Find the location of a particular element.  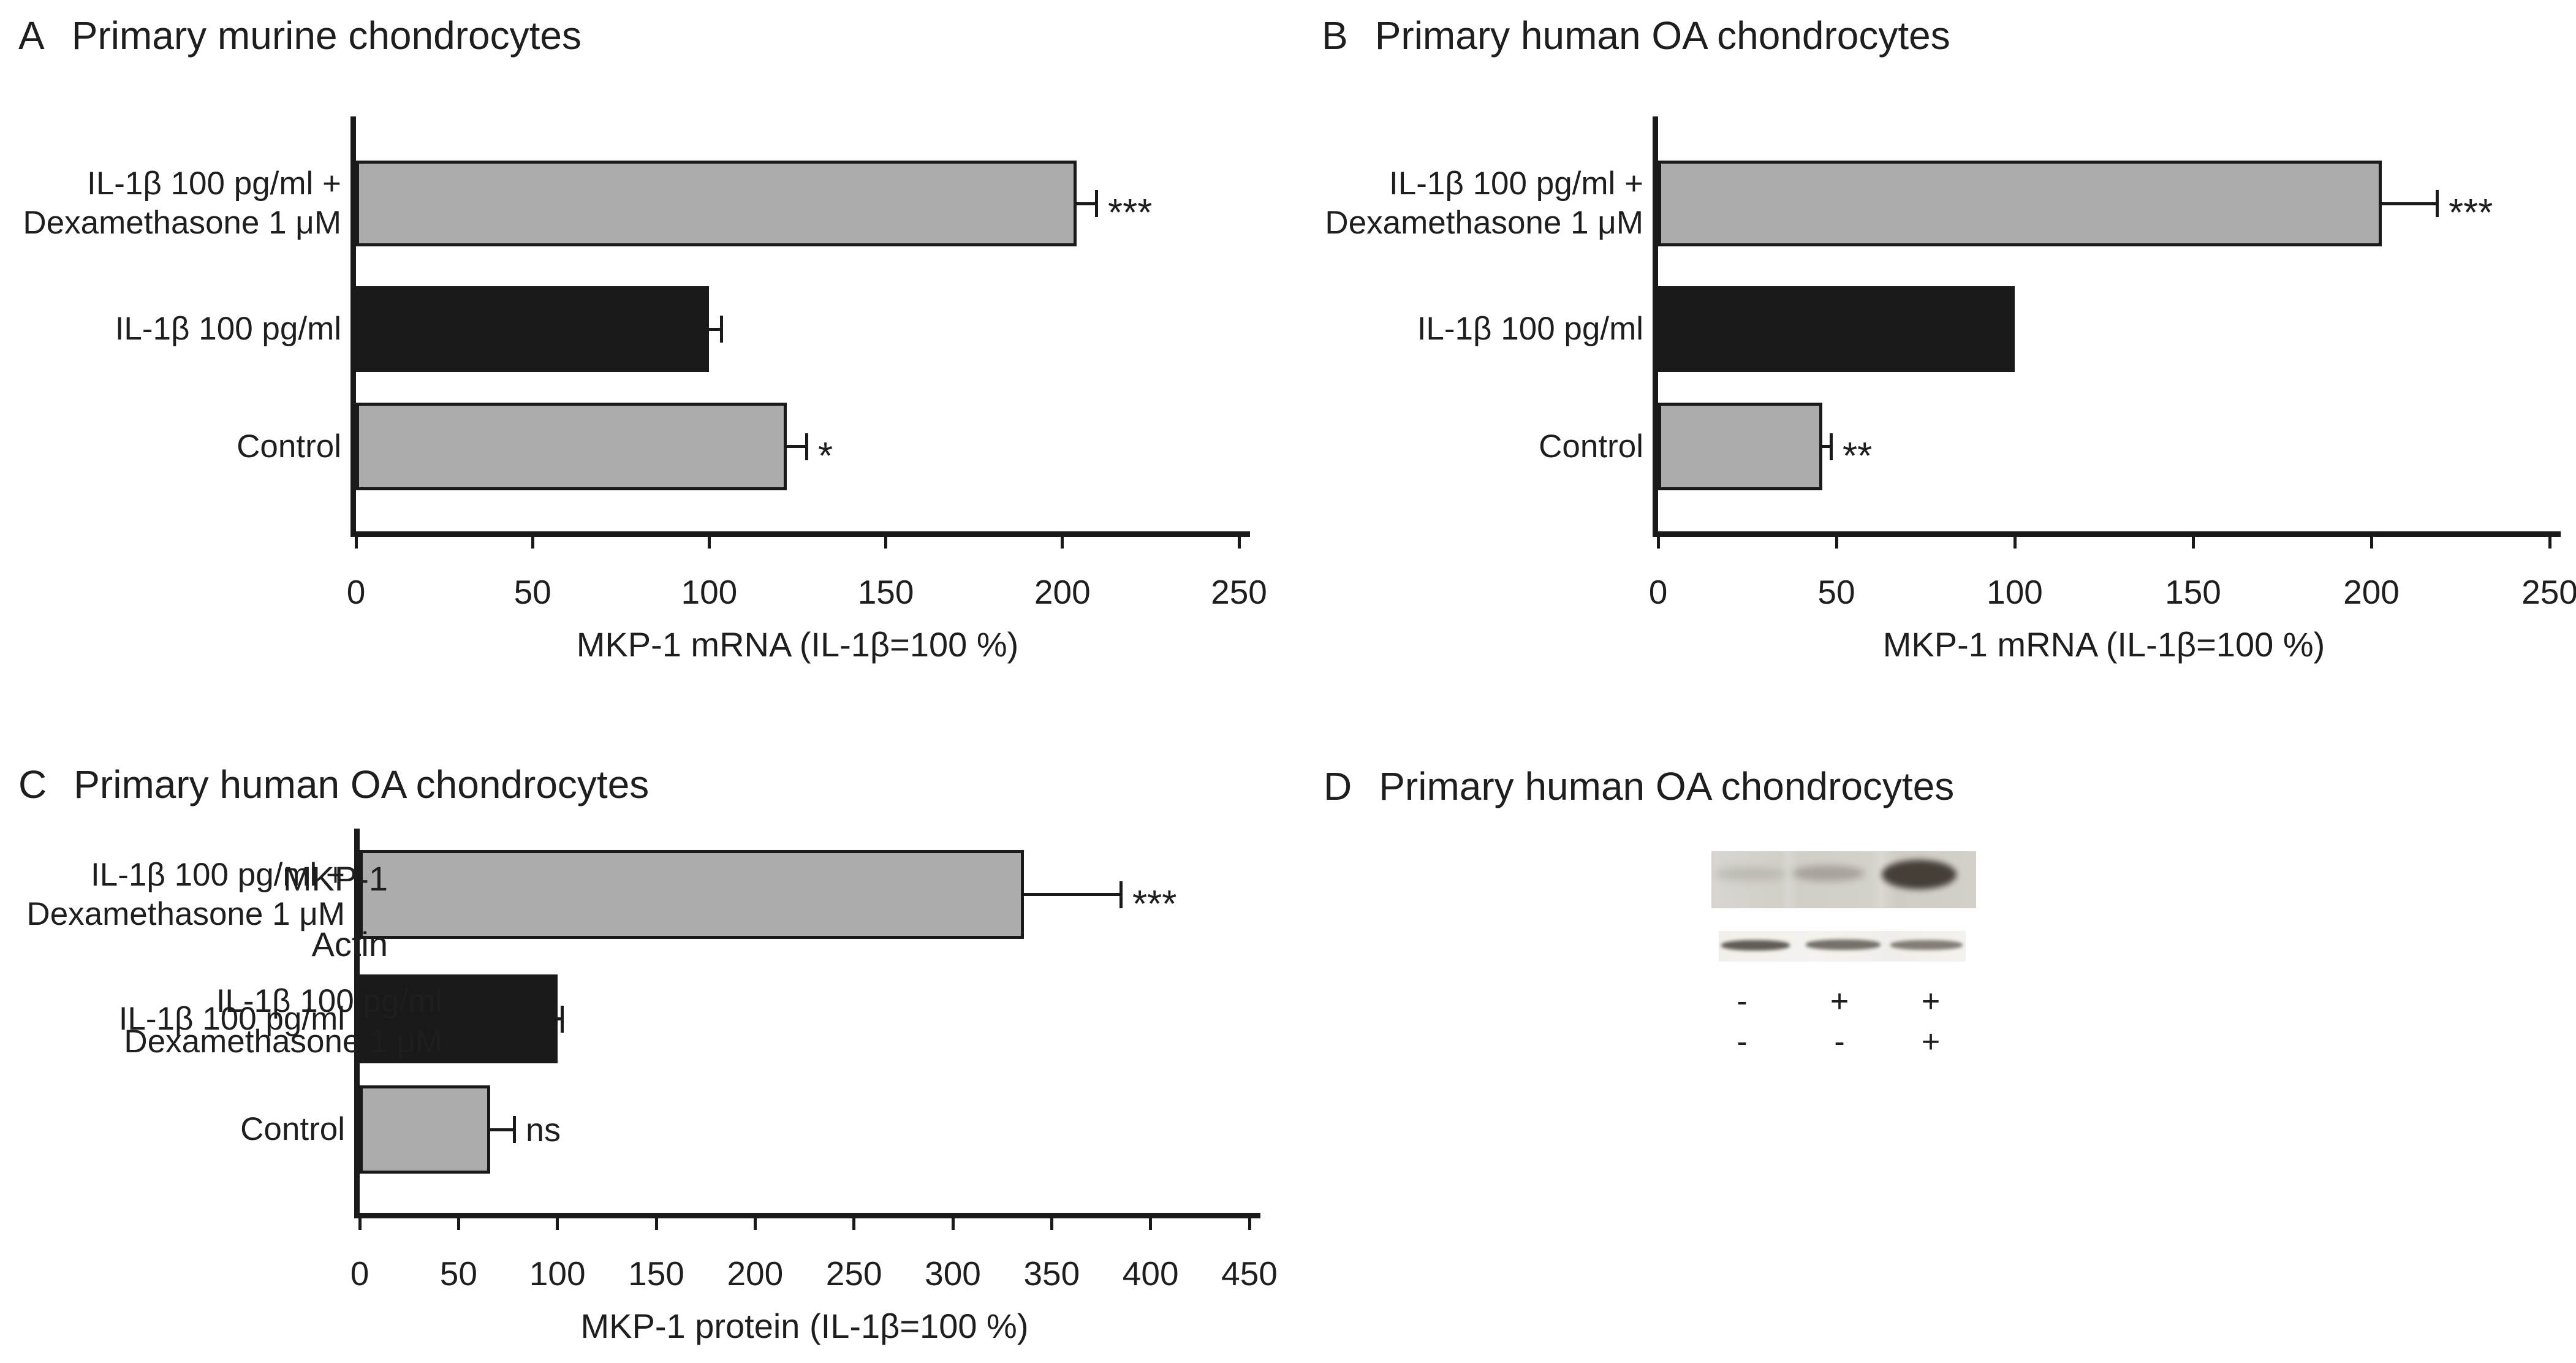

panel-c-title-text: Primary human OA chondrocytes is located at coordinates (362, 784).